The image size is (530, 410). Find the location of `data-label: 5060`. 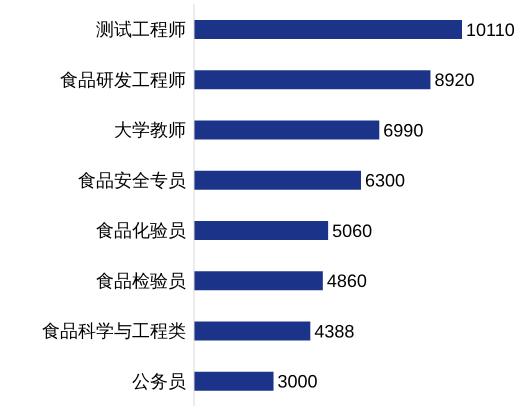

data-label: 5060 is located at coordinates (352, 230).